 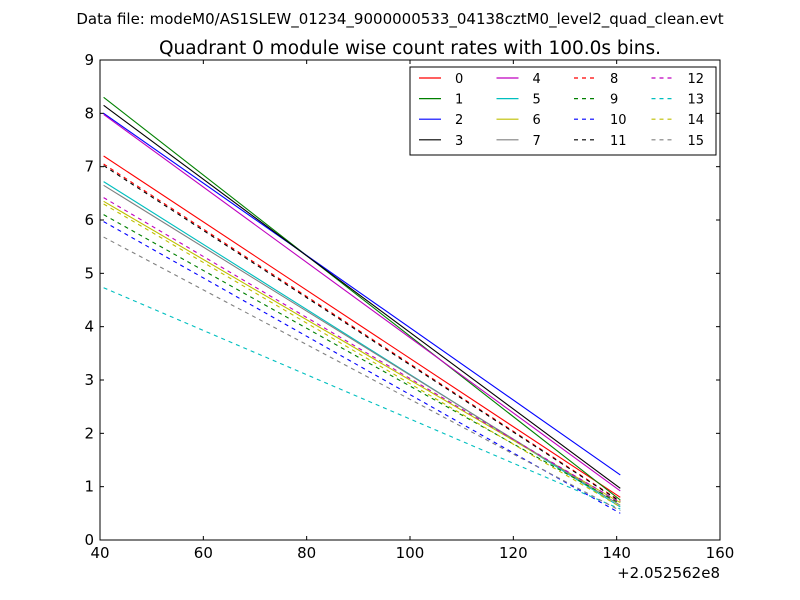 I want to click on legend-label-9: 9, so click(x=614, y=100).